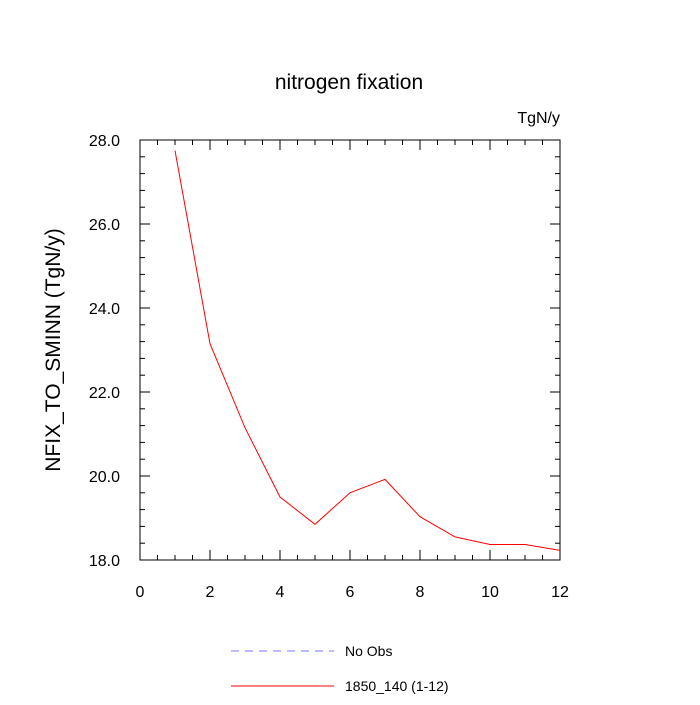 The height and width of the screenshot is (705, 700). I want to click on x-tick-label: 8, so click(420, 592).